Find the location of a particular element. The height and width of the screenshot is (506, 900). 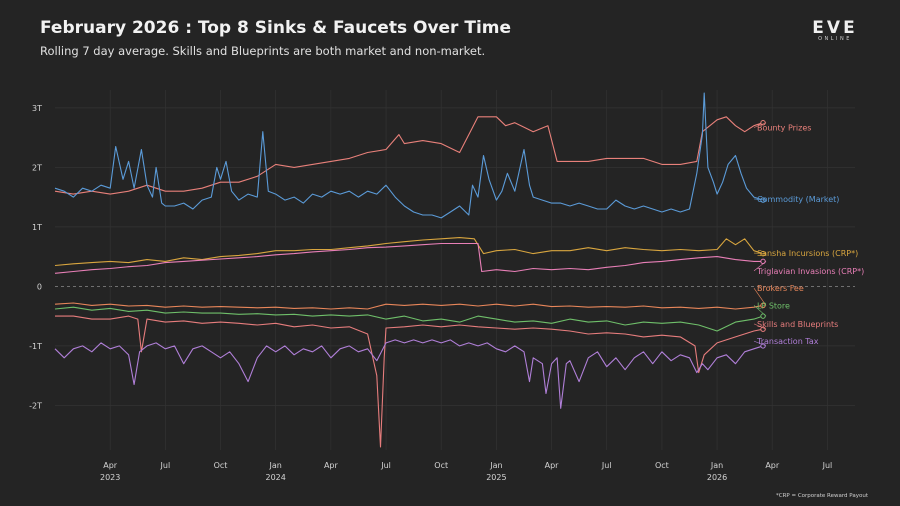

x-year-label: 2026 is located at coordinates (717, 477).